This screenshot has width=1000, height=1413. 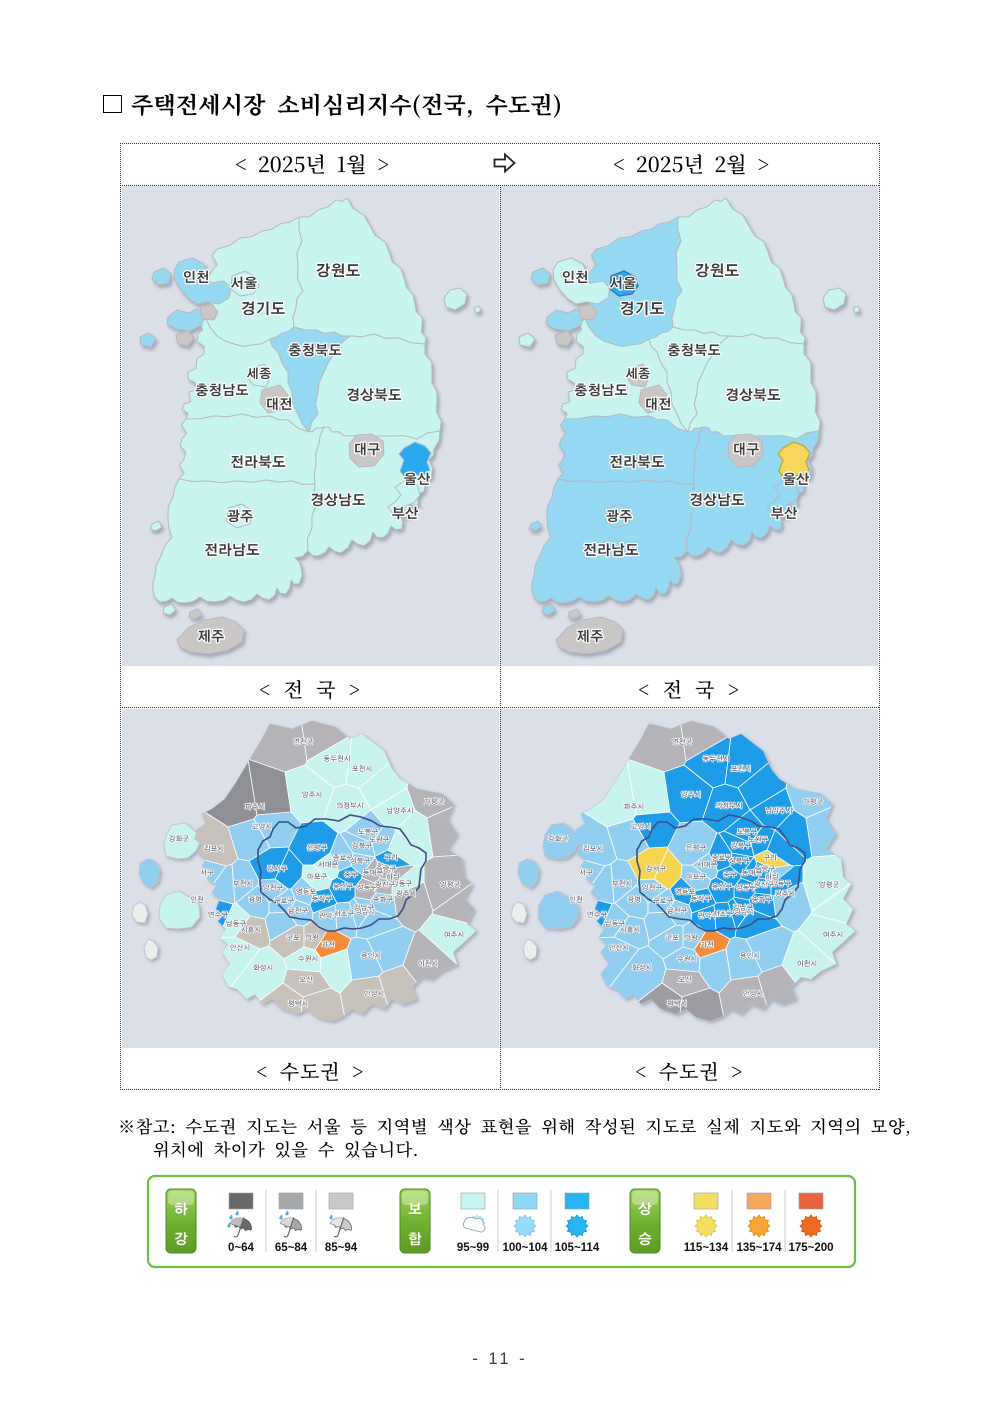 I want to click on svg-text: 105~114, so click(x=577, y=1248).